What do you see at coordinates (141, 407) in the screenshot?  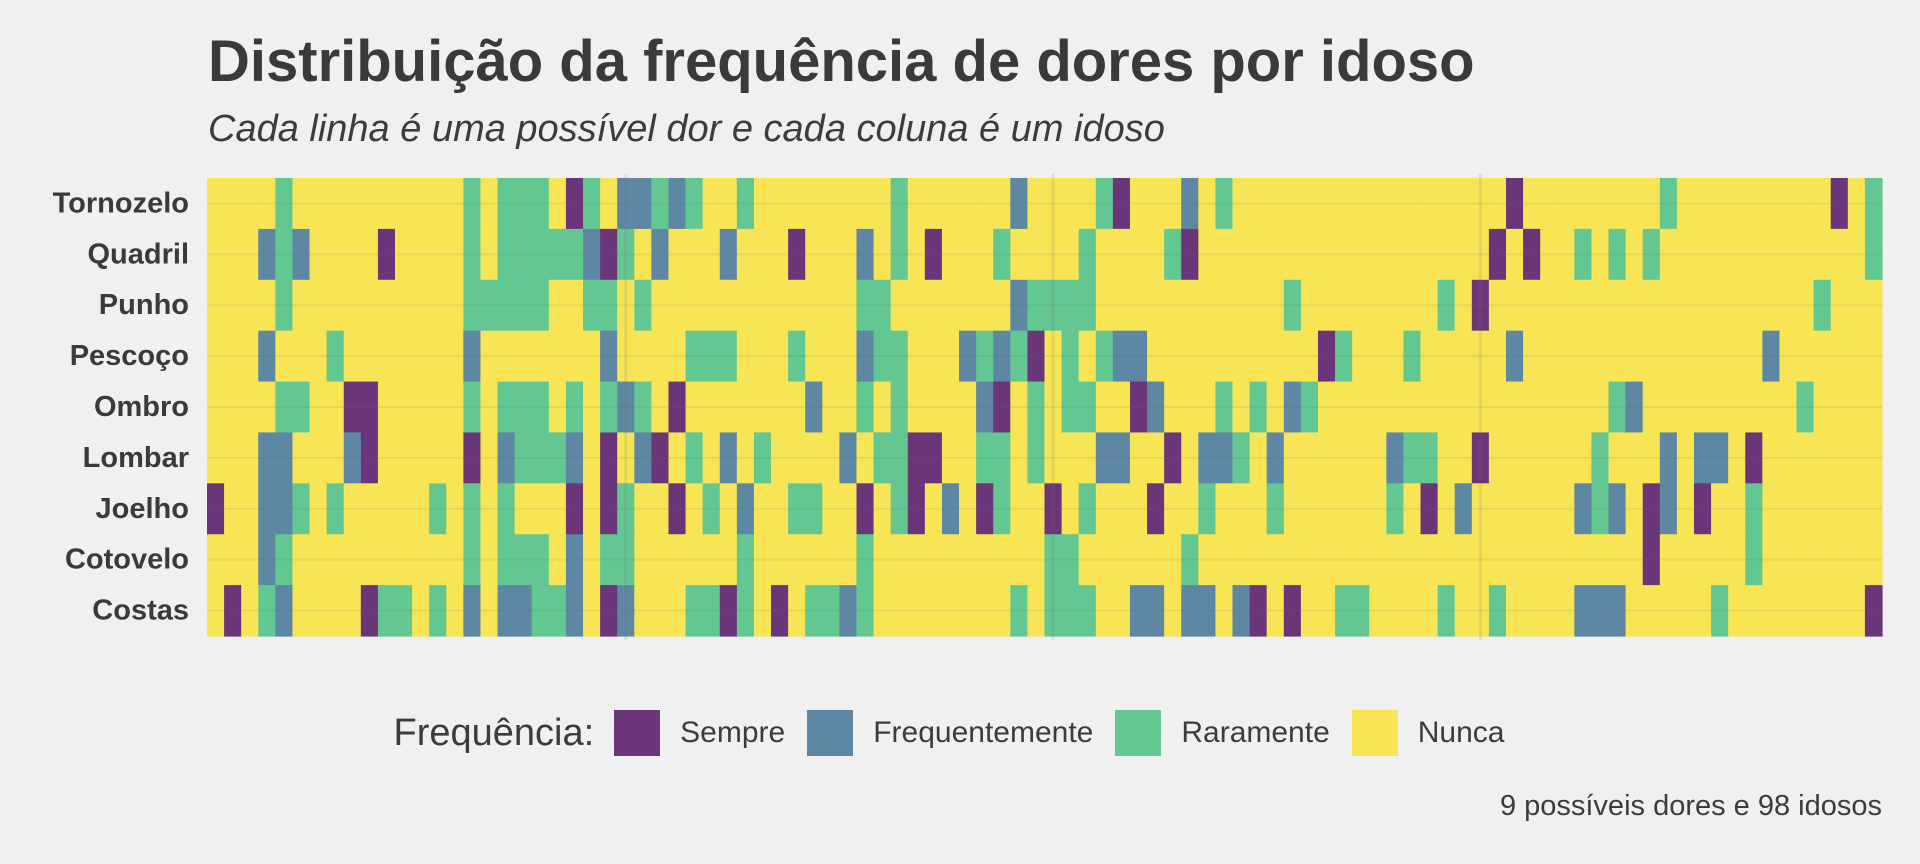 I see `row-label: Ombro` at bounding box center [141, 407].